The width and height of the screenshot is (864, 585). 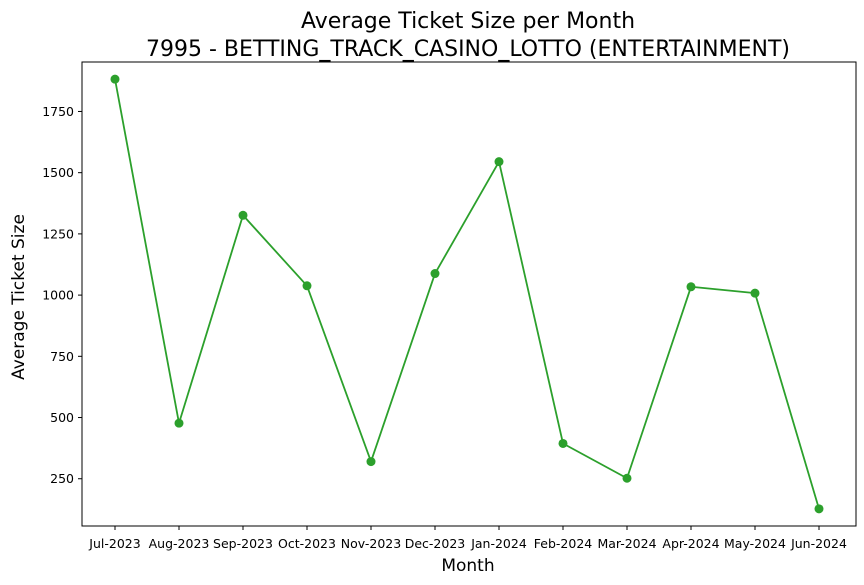 What do you see at coordinates (58, 111) in the screenshot?
I see `y-tick-label: 1750` at bounding box center [58, 111].